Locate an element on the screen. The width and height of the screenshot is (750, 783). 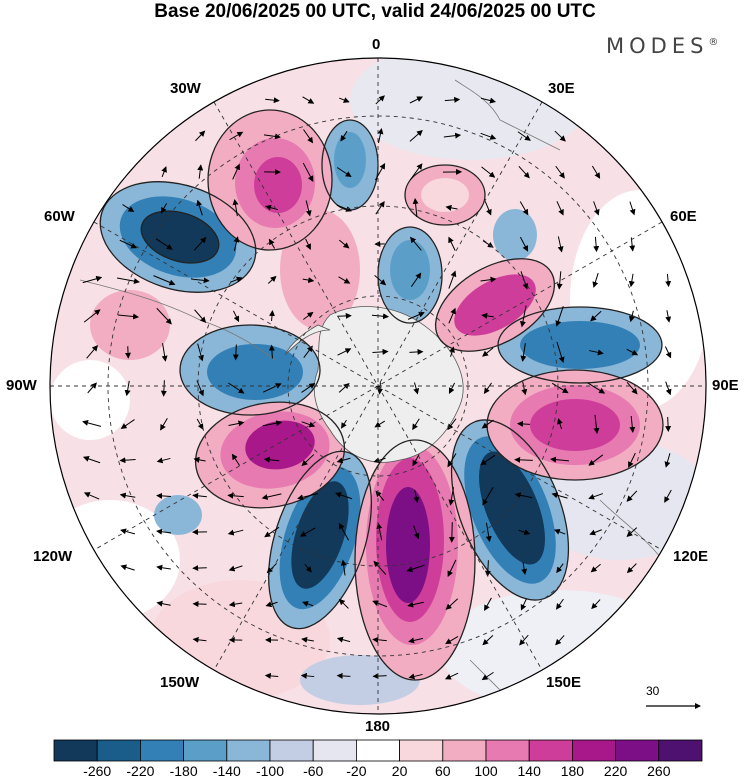
lon-label-120w: 120W is located at coordinates (53, 556).